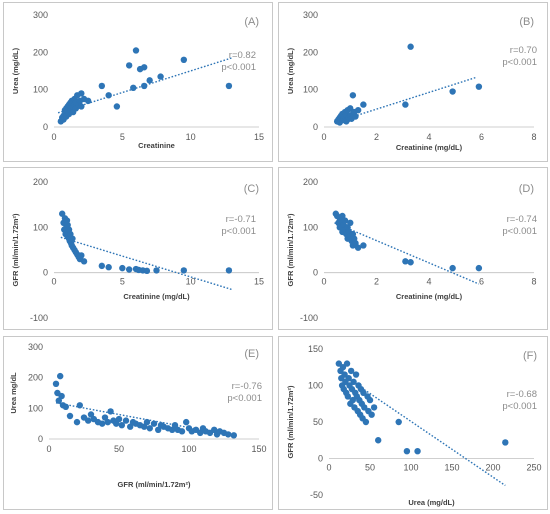 The height and width of the screenshot is (514, 550). What do you see at coordinates (122, 282) in the screenshot?
I see `x-tick-label: 5` at bounding box center [122, 282].